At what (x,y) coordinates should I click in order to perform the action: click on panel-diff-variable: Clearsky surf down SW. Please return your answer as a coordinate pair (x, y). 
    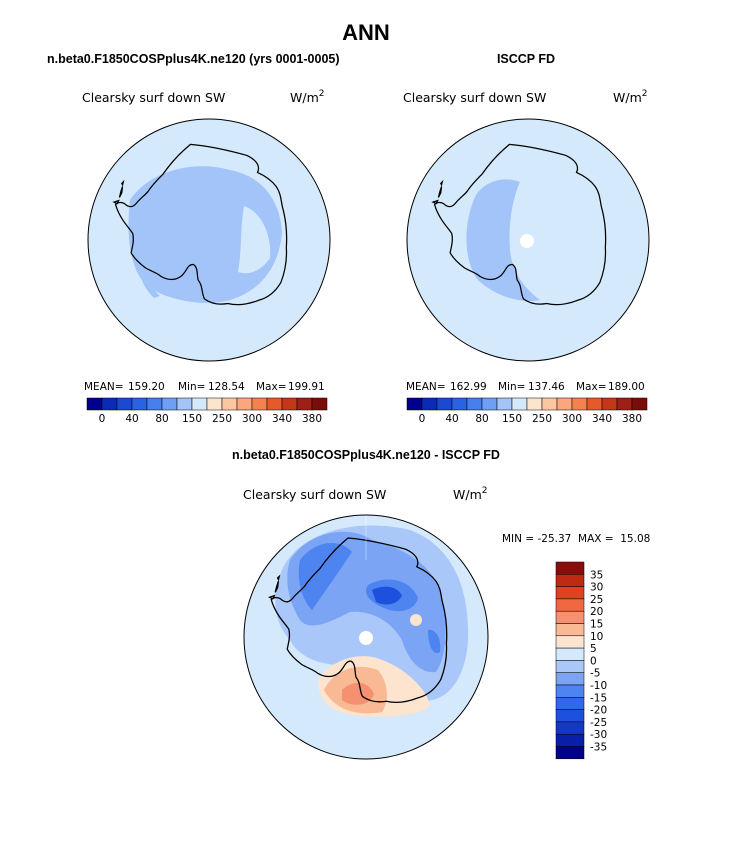
    Looking at the image, I should click on (314, 494).